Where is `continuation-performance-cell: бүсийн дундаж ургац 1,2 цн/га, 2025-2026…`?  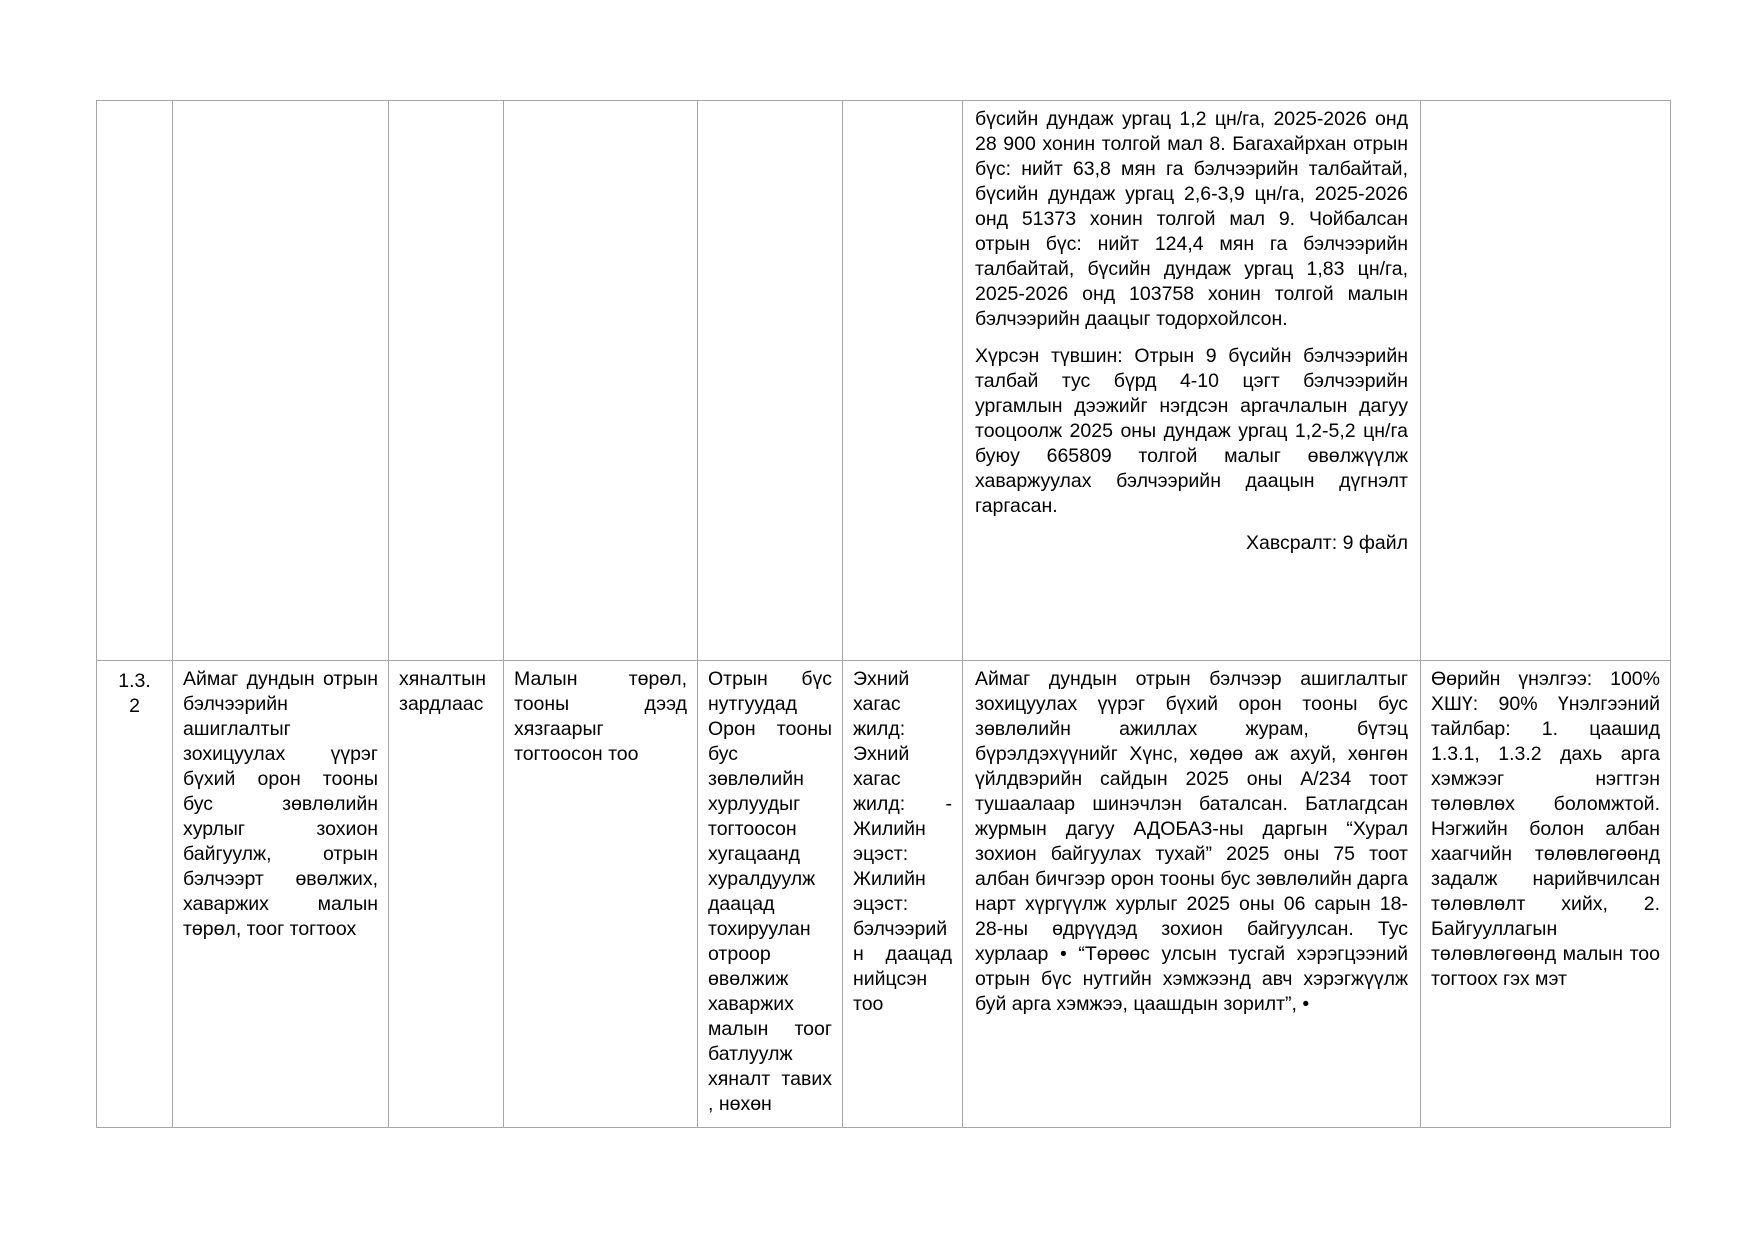 continuation-performance-cell: бүсийн дундаж ургац 1,2 цн/га, 2025-2026… is located at coordinates (1192, 381).